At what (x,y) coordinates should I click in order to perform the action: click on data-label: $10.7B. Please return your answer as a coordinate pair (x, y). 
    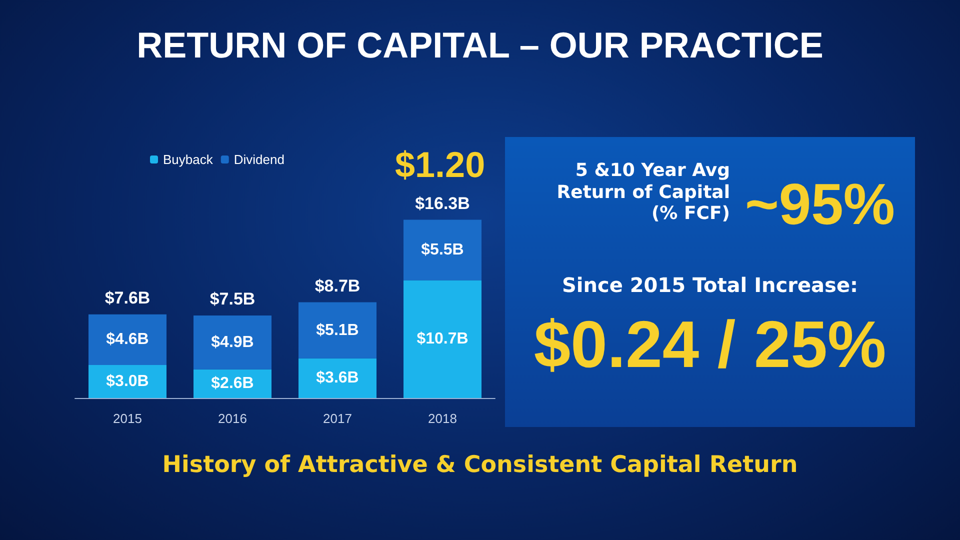
    Looking at the image, I should click on (442, 339).